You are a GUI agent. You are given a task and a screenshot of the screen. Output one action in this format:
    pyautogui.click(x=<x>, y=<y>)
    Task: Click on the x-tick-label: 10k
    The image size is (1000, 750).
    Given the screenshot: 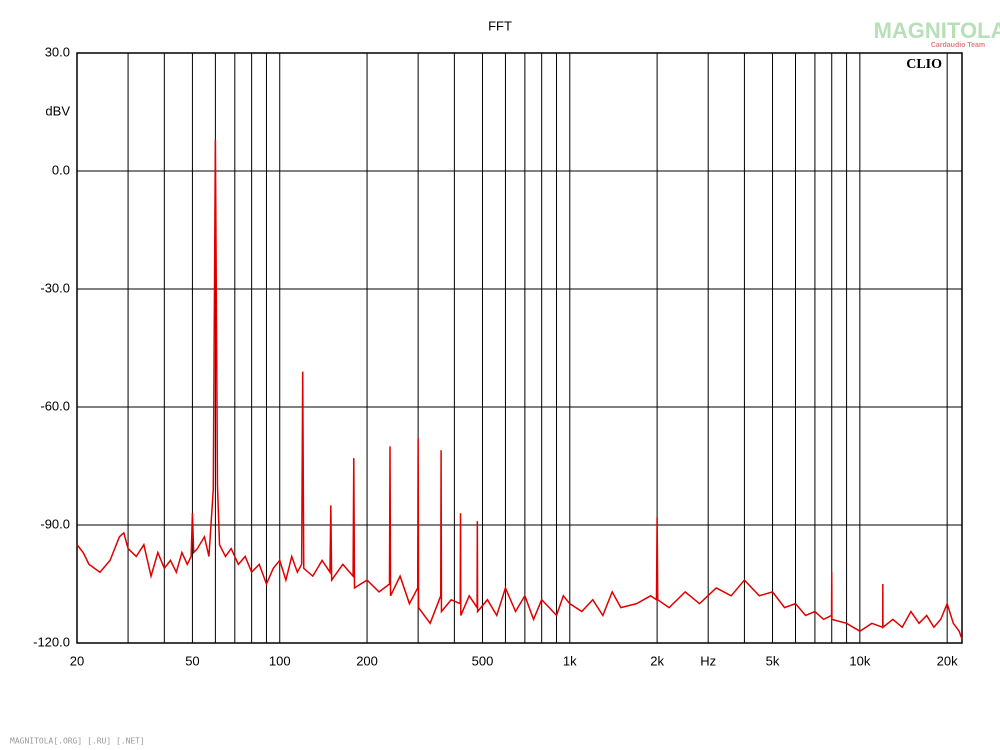 What is the action you would take?
    pyautogui.click(x=859, y=660)
    